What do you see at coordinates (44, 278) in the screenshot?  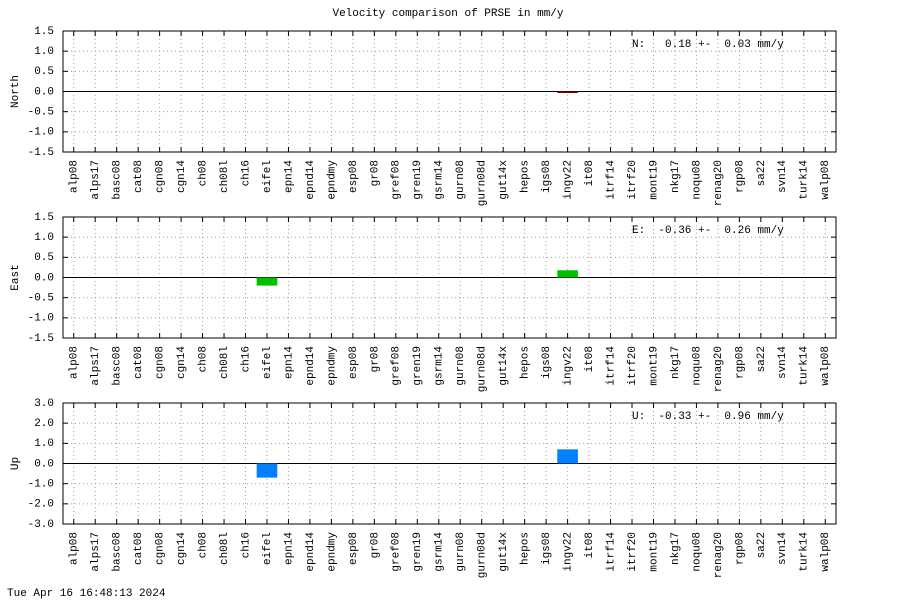 I see `y-tick-label: 0.0` at bounding box center [44, 278].